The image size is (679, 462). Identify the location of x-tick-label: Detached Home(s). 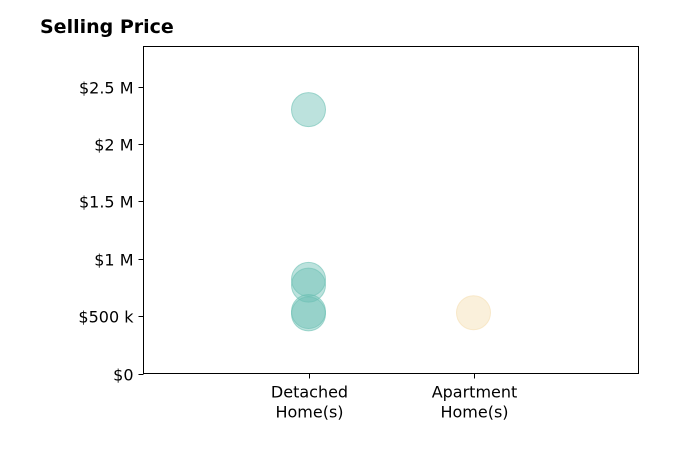
(309, 402).